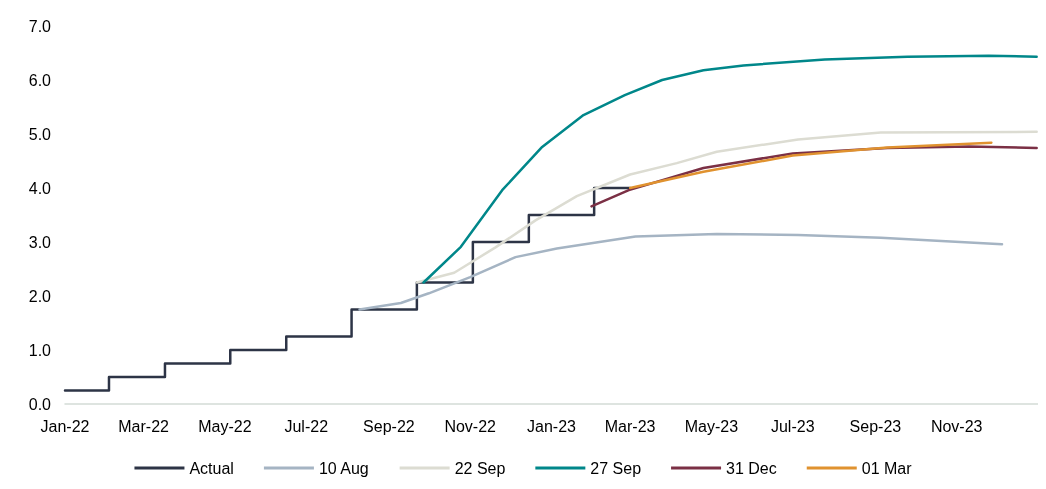 The height and width of the screenshot is (489, 1046). What do you see at coordinates (711, 426) in the screenshot?
I see `x-tick-label: May-23` at bounding box center [711, 426].